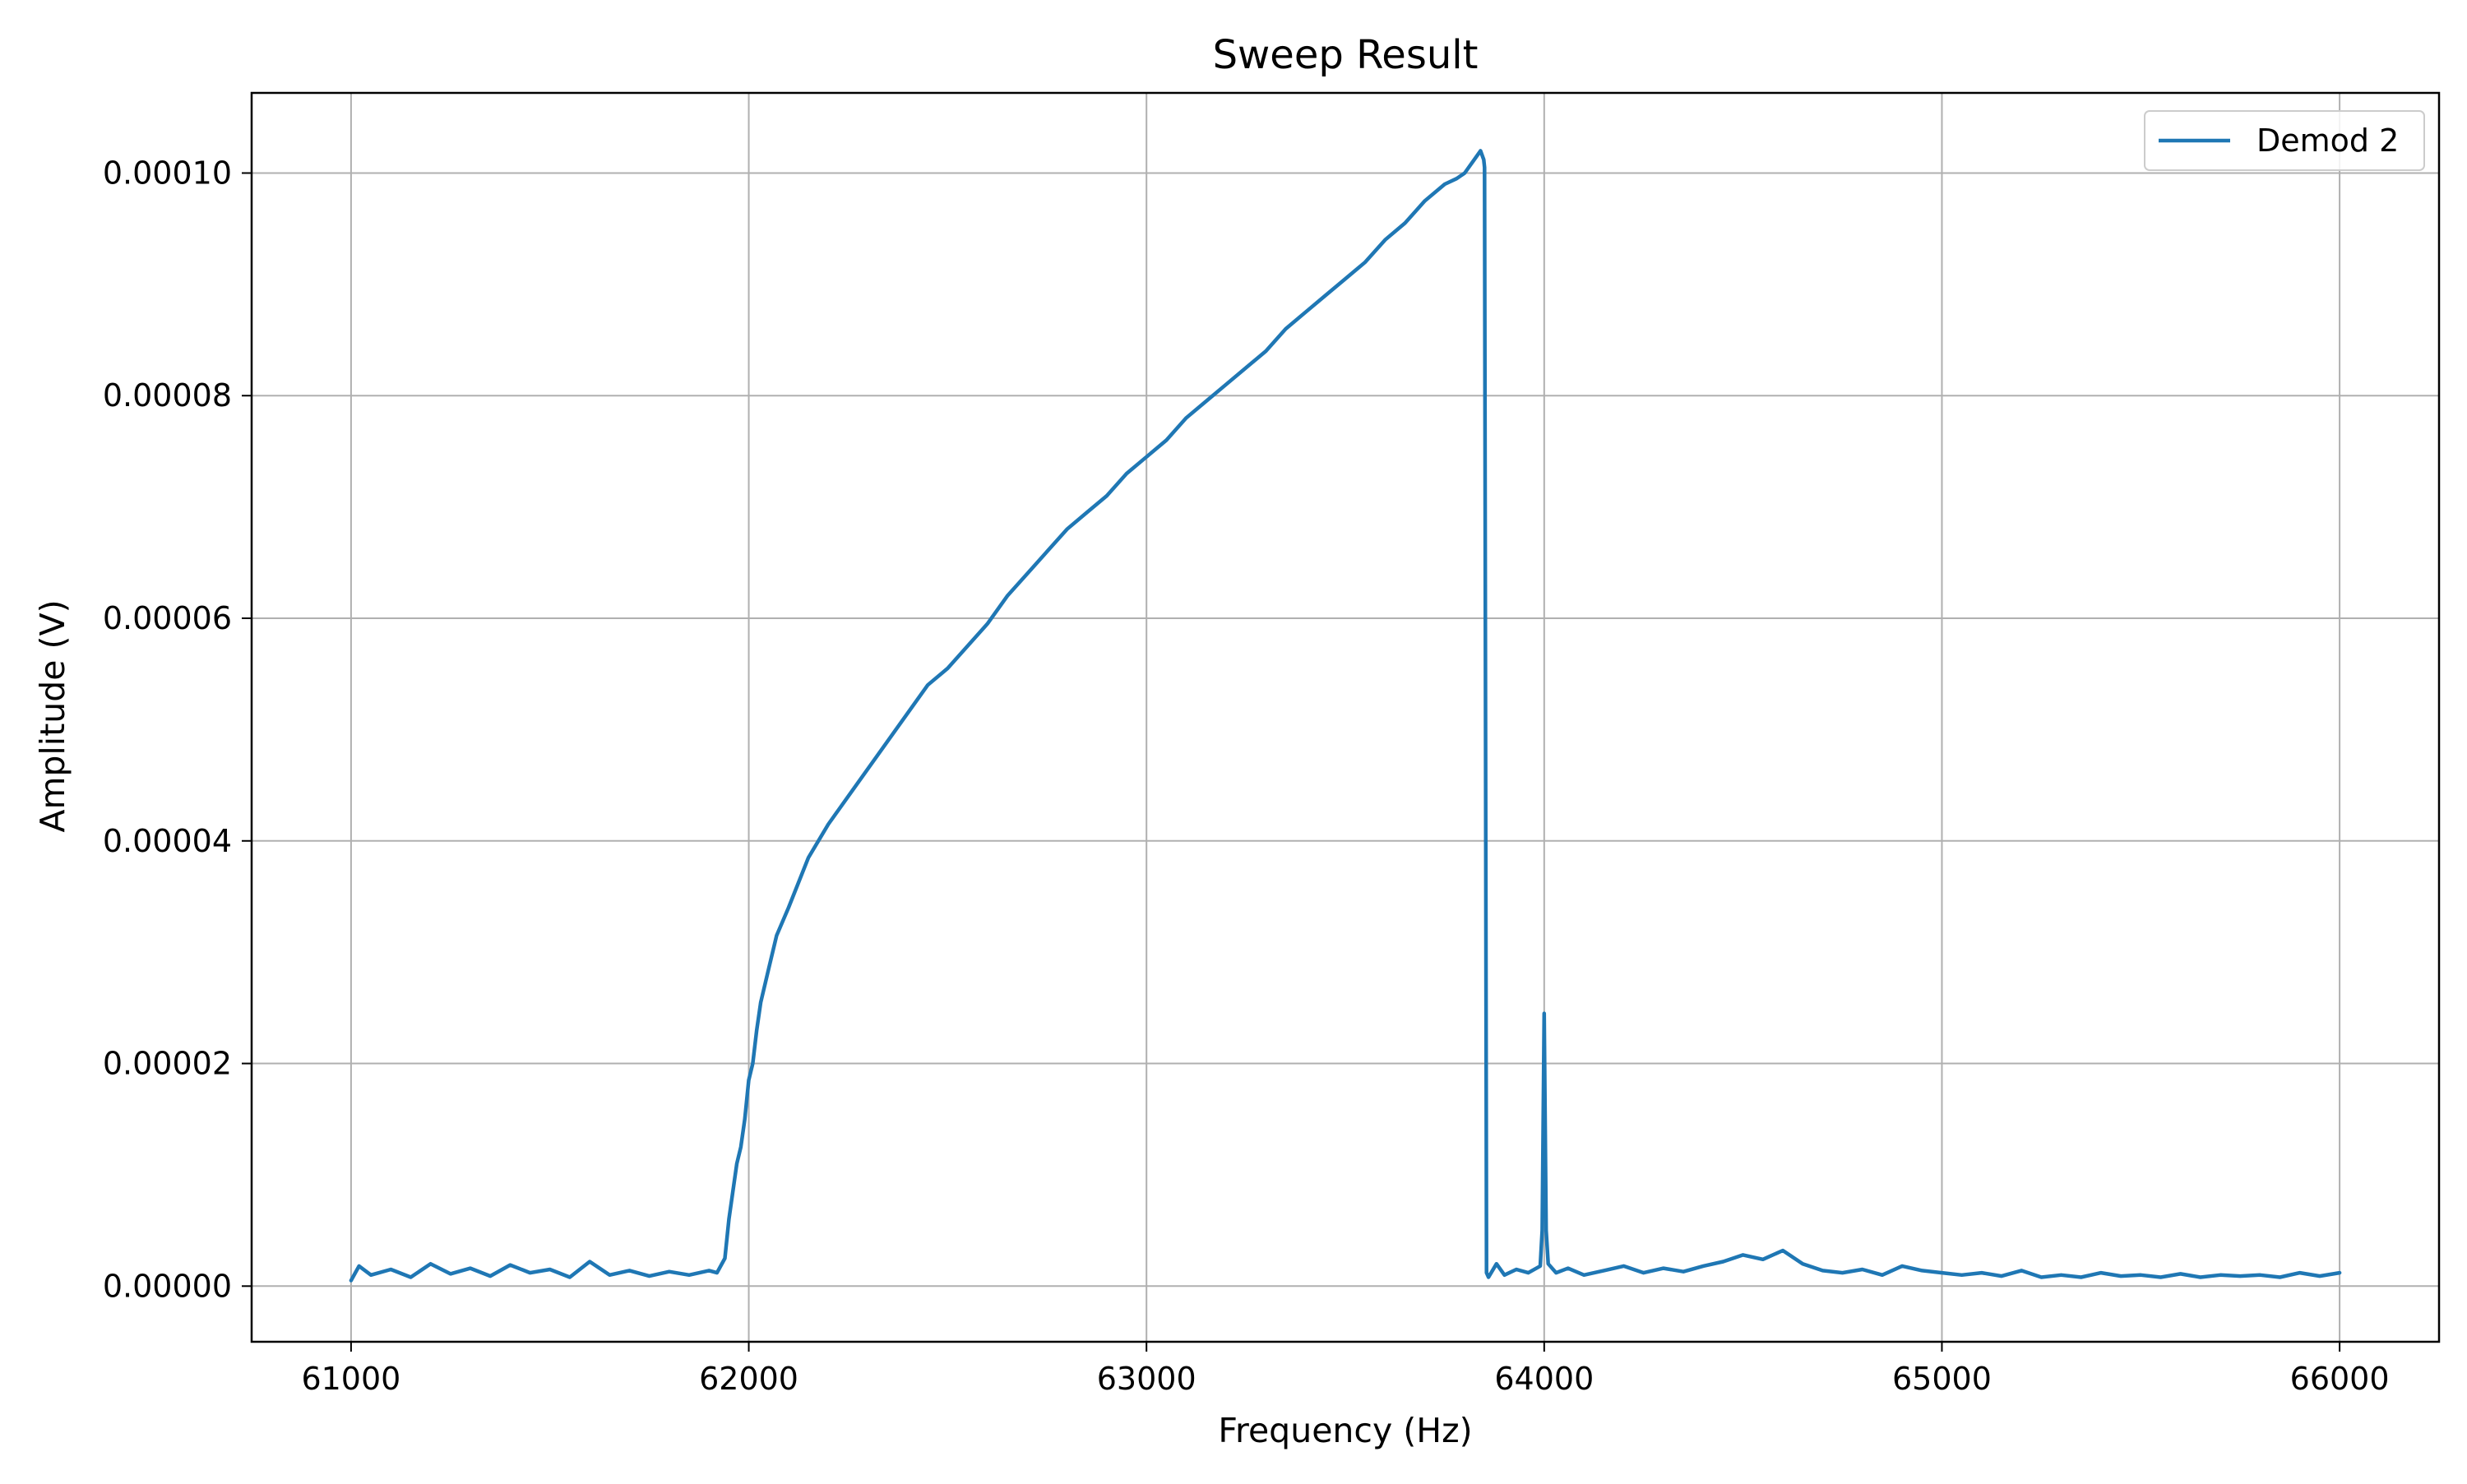 This screenshot has height=1484, width=2467. What do you see at coordinates (2340, 1379) in the screenshot?
I see `x-tick-label: 66000` at bounding box center [2340, 1379].